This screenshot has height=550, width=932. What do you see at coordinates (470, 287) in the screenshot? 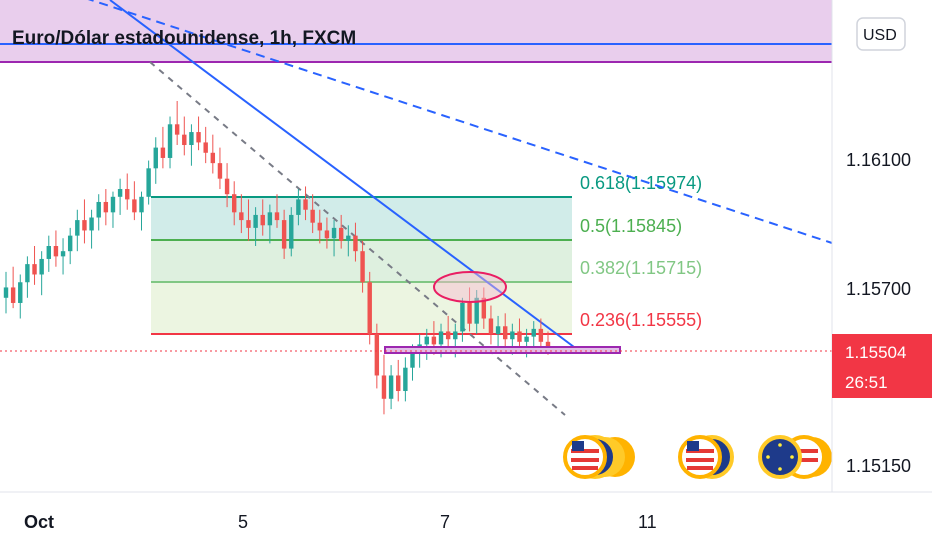
I see `highlight-ellipse` at bounding box center [470, 287].